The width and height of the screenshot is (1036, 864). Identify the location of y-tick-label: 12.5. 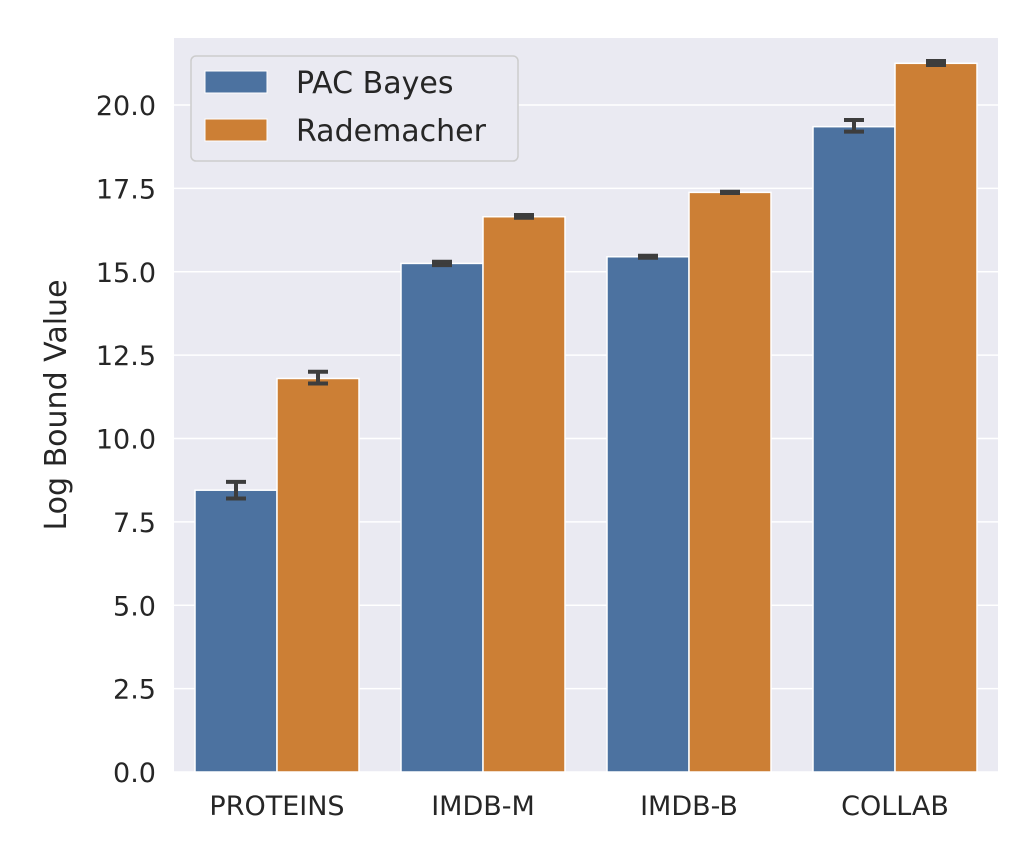
(126, 356).